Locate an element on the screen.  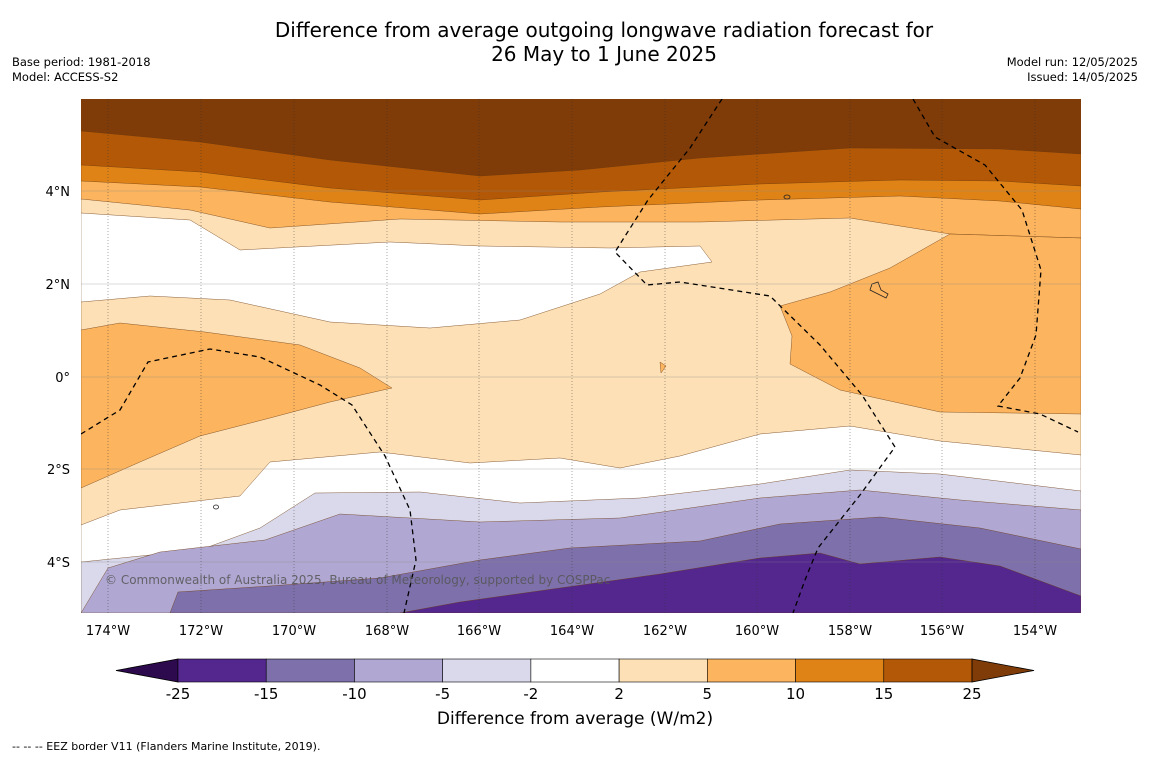
colorbar-tick-label: 2 is located at coordinates (619, 694).